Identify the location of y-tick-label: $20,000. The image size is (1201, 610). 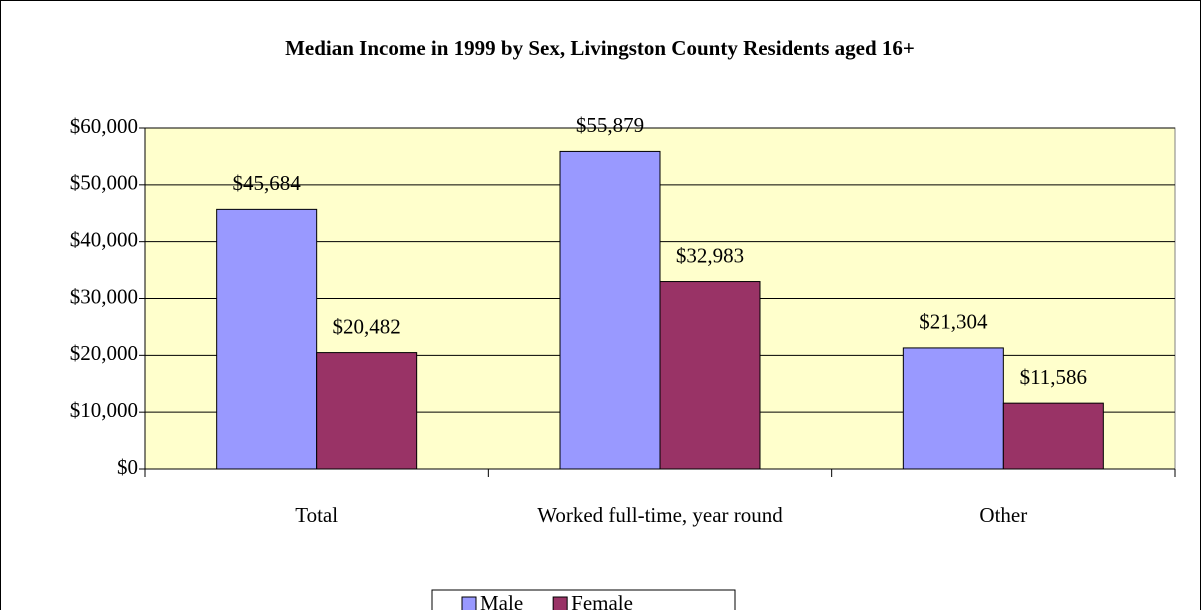
(104, 353).